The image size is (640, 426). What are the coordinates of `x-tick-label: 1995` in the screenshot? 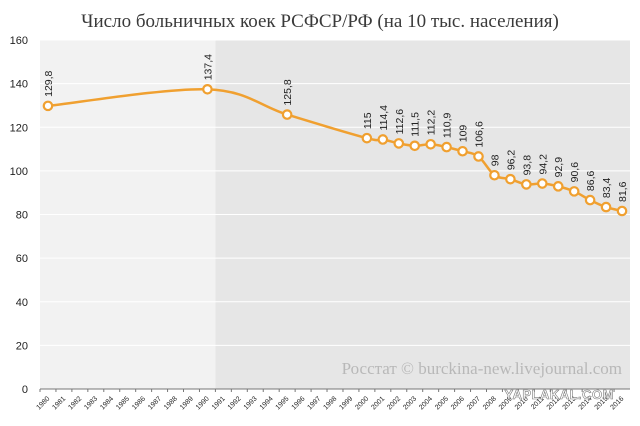 It's located at (283, 403).